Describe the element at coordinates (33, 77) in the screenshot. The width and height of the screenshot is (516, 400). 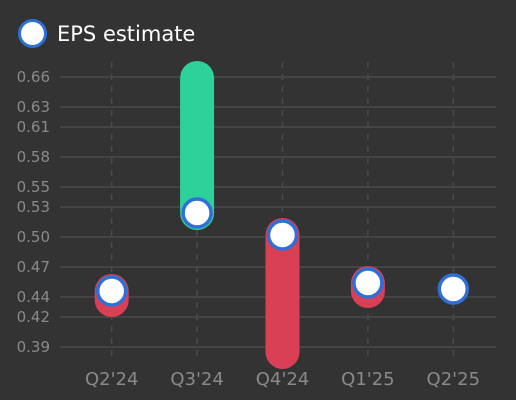
I see `y-tick-label-10: 0.66` at that location.